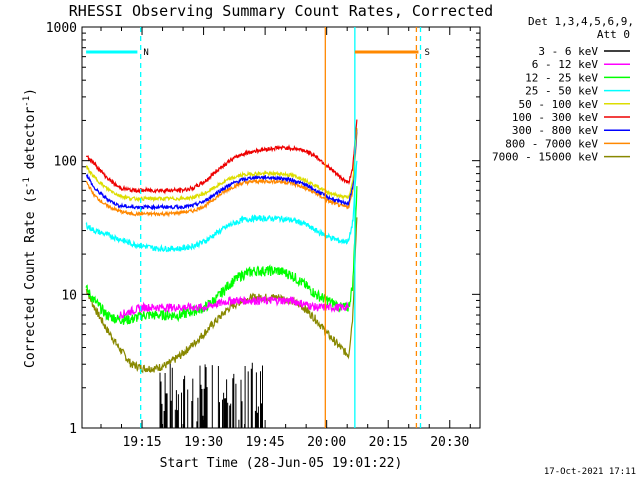 Image resolution: width=640 pixels, height=480 pixels. What do you see at coordinates (73, 429) in the screenshot?
I see `y-tick-label: 1` at bounding box center [73, 429].